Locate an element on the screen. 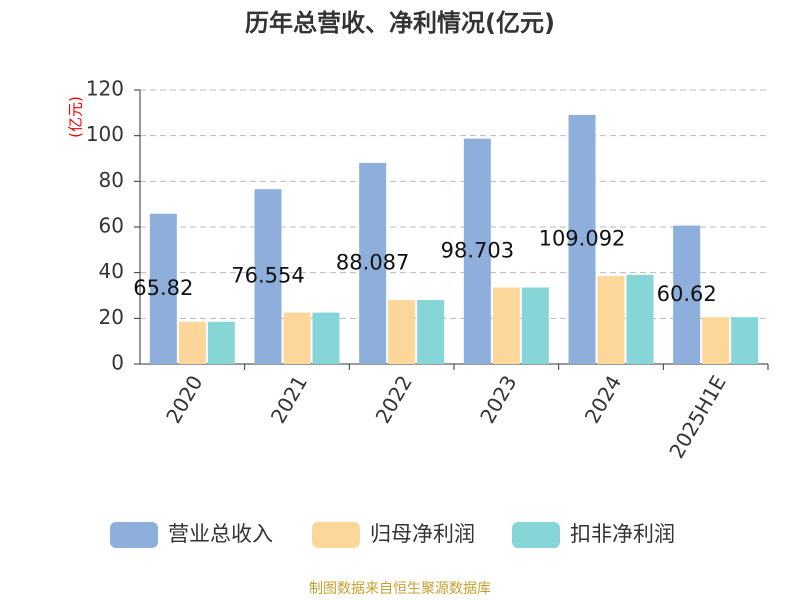  y-tick-label: 80 is located at coordinates (111, 180).